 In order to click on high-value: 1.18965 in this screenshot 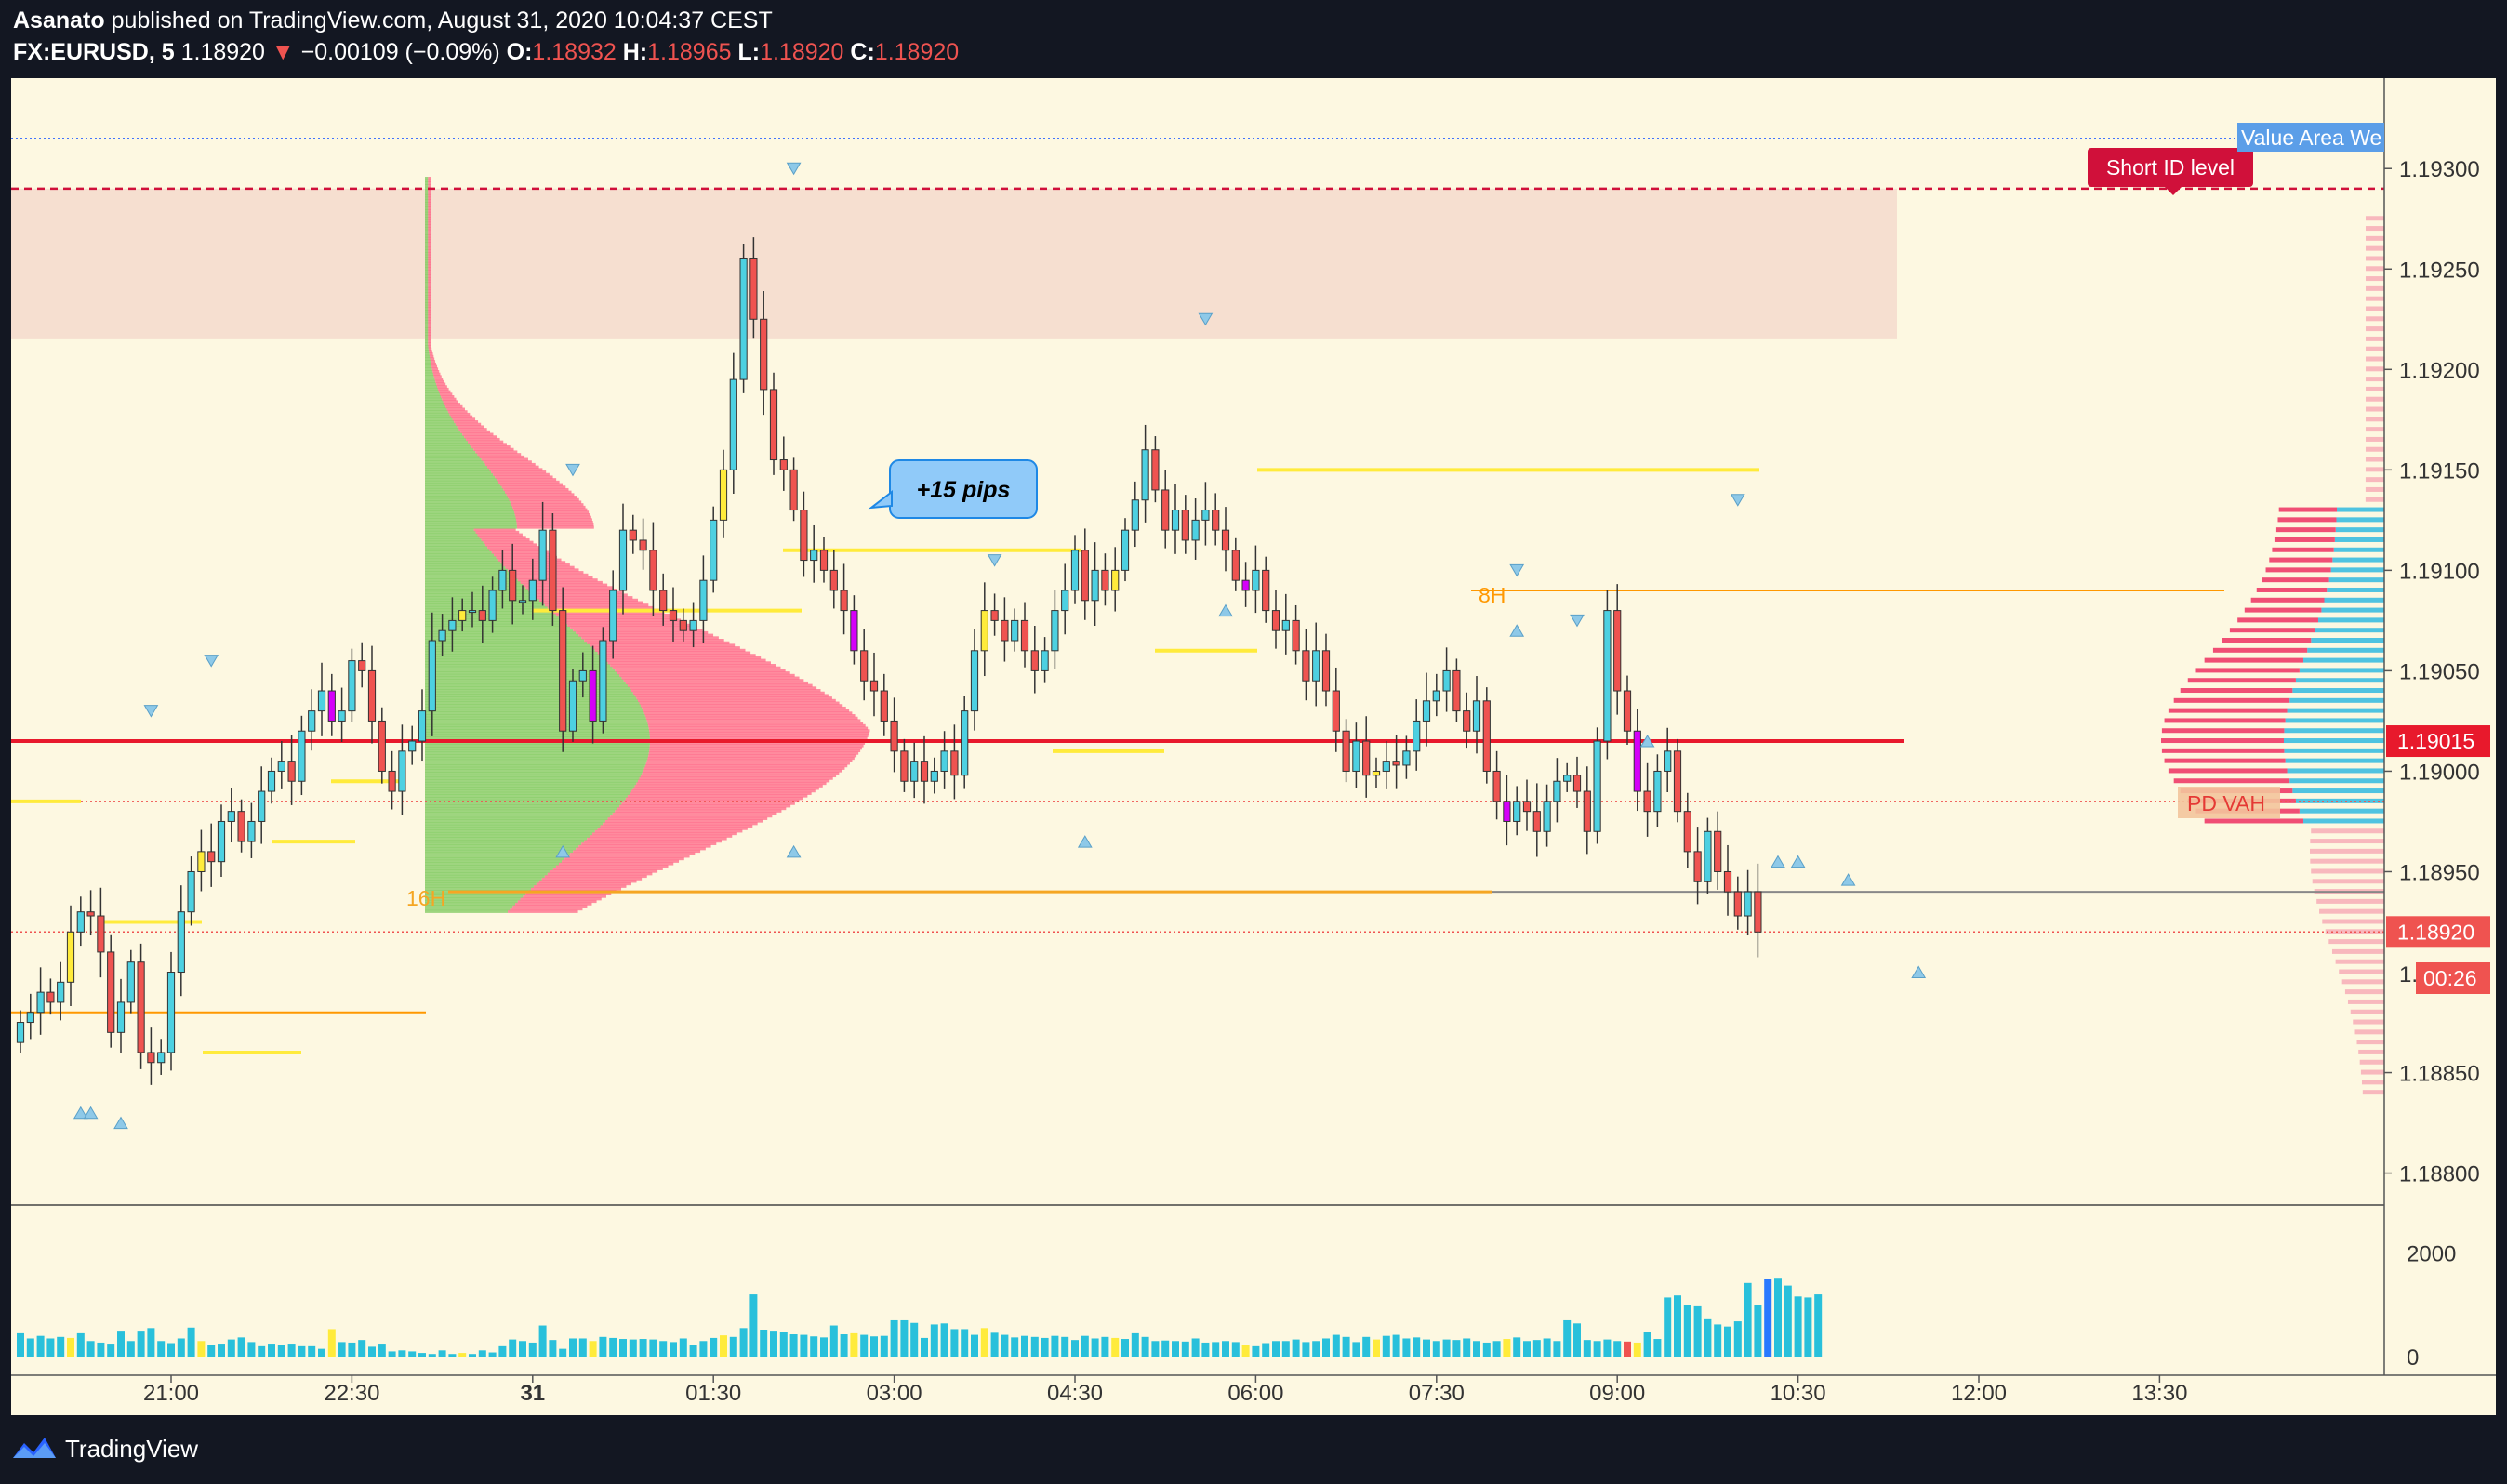, I will do `click(689, 52)`.